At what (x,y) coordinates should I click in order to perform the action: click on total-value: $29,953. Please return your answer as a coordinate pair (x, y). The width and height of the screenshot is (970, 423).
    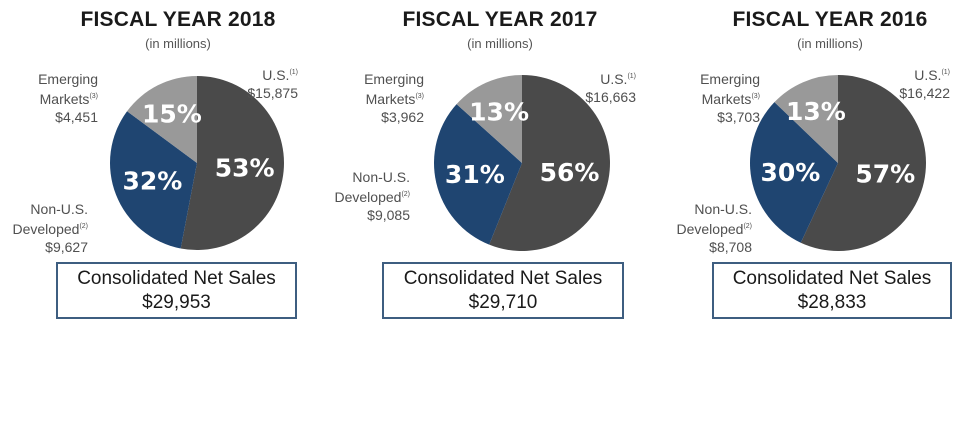
    Looking at the image, I should click on (176, 302).